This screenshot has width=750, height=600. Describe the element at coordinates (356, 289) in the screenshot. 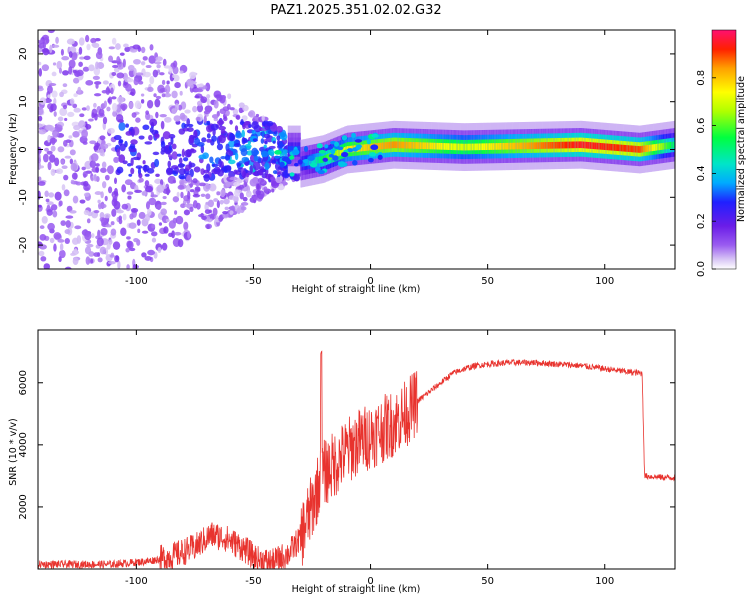

I see `spectrogram-x-label: Height of straight line (km)` at that location.